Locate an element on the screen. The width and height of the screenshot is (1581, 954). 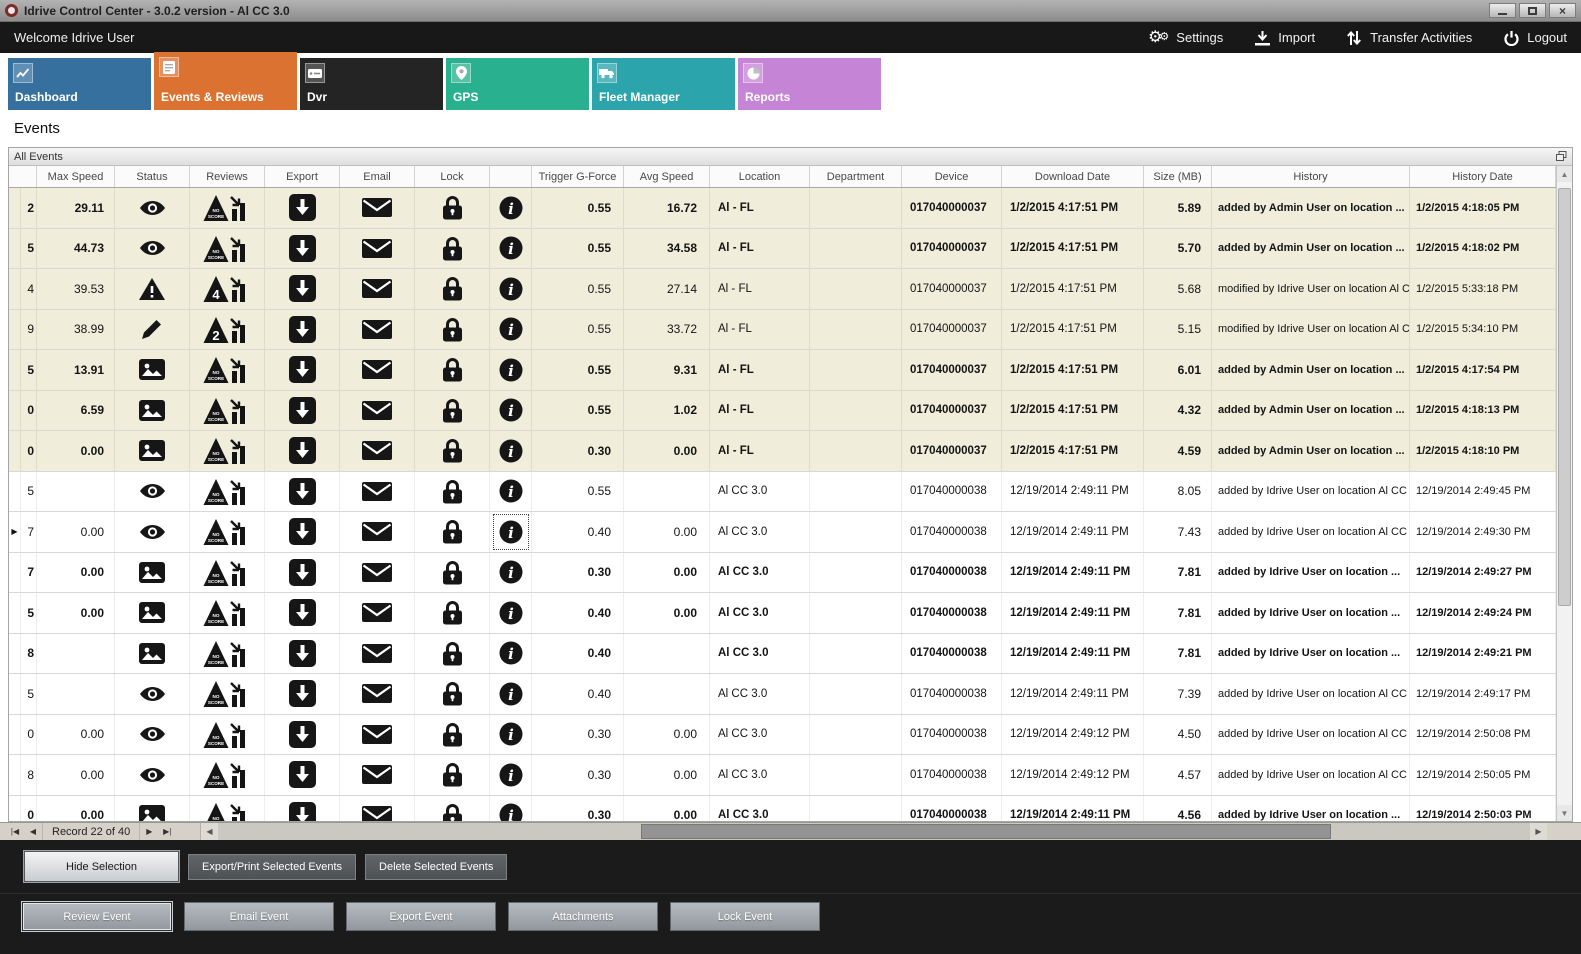
attachments-button: Attachments is located at coordinates (583, 916).